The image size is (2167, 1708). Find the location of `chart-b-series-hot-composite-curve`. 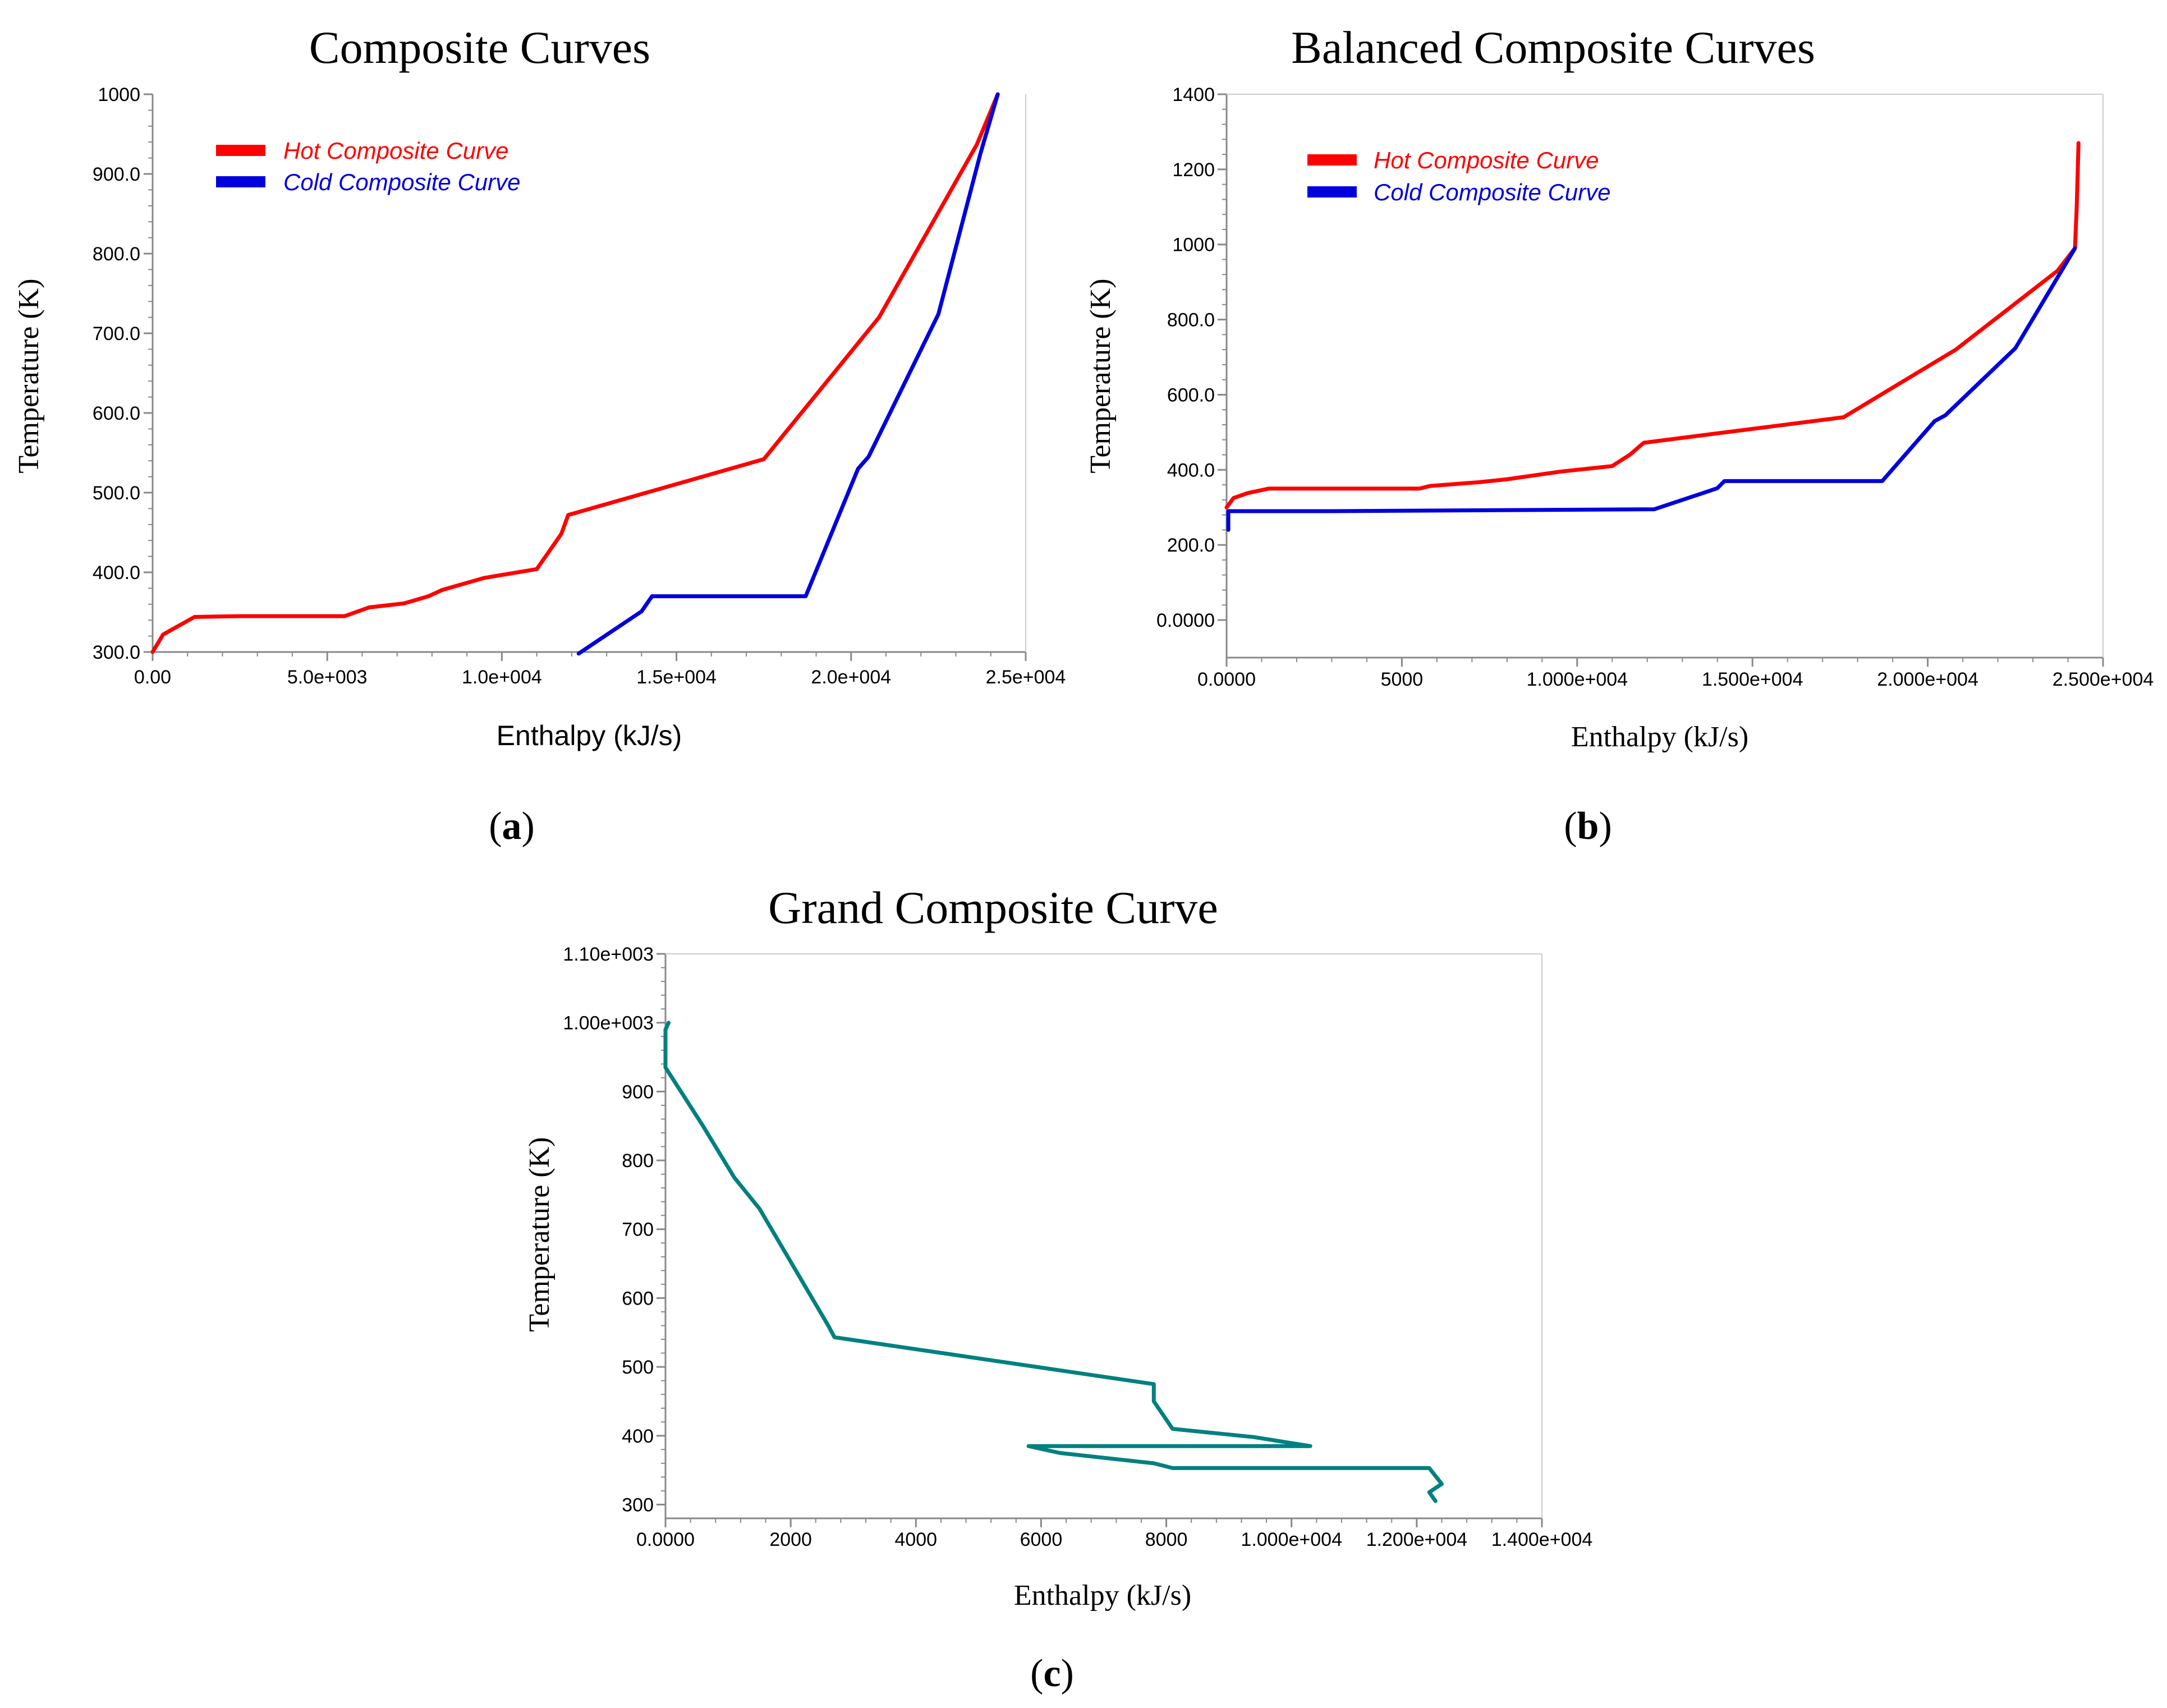

chart-b-series-hot-composite-curve is located at coordinates (1653, 325).